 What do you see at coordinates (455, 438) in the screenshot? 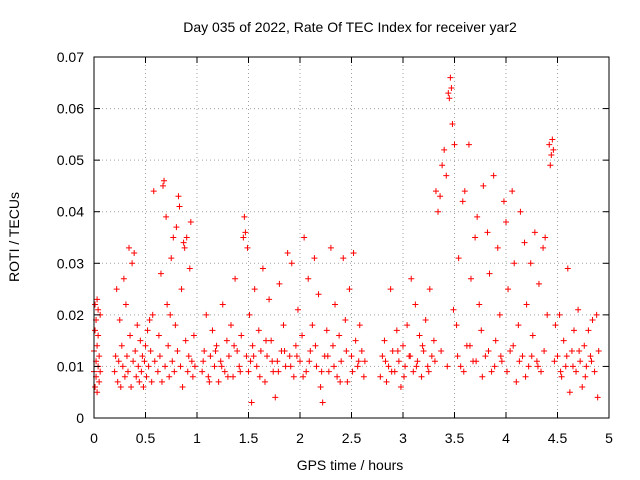
I see `x-tick-label: 3.5` at bounding box center [455, 438].